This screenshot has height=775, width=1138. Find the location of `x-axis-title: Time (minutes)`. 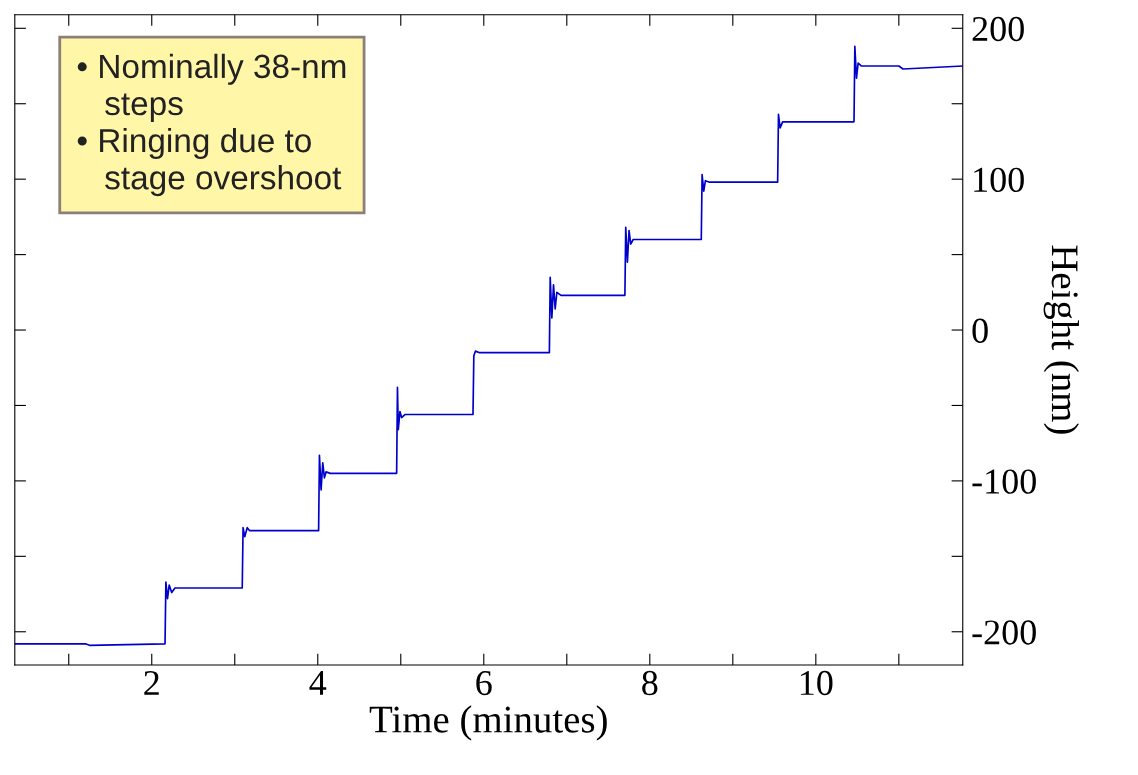

x-axis-title: Time (minutes) is located at coordinates (488, 723).